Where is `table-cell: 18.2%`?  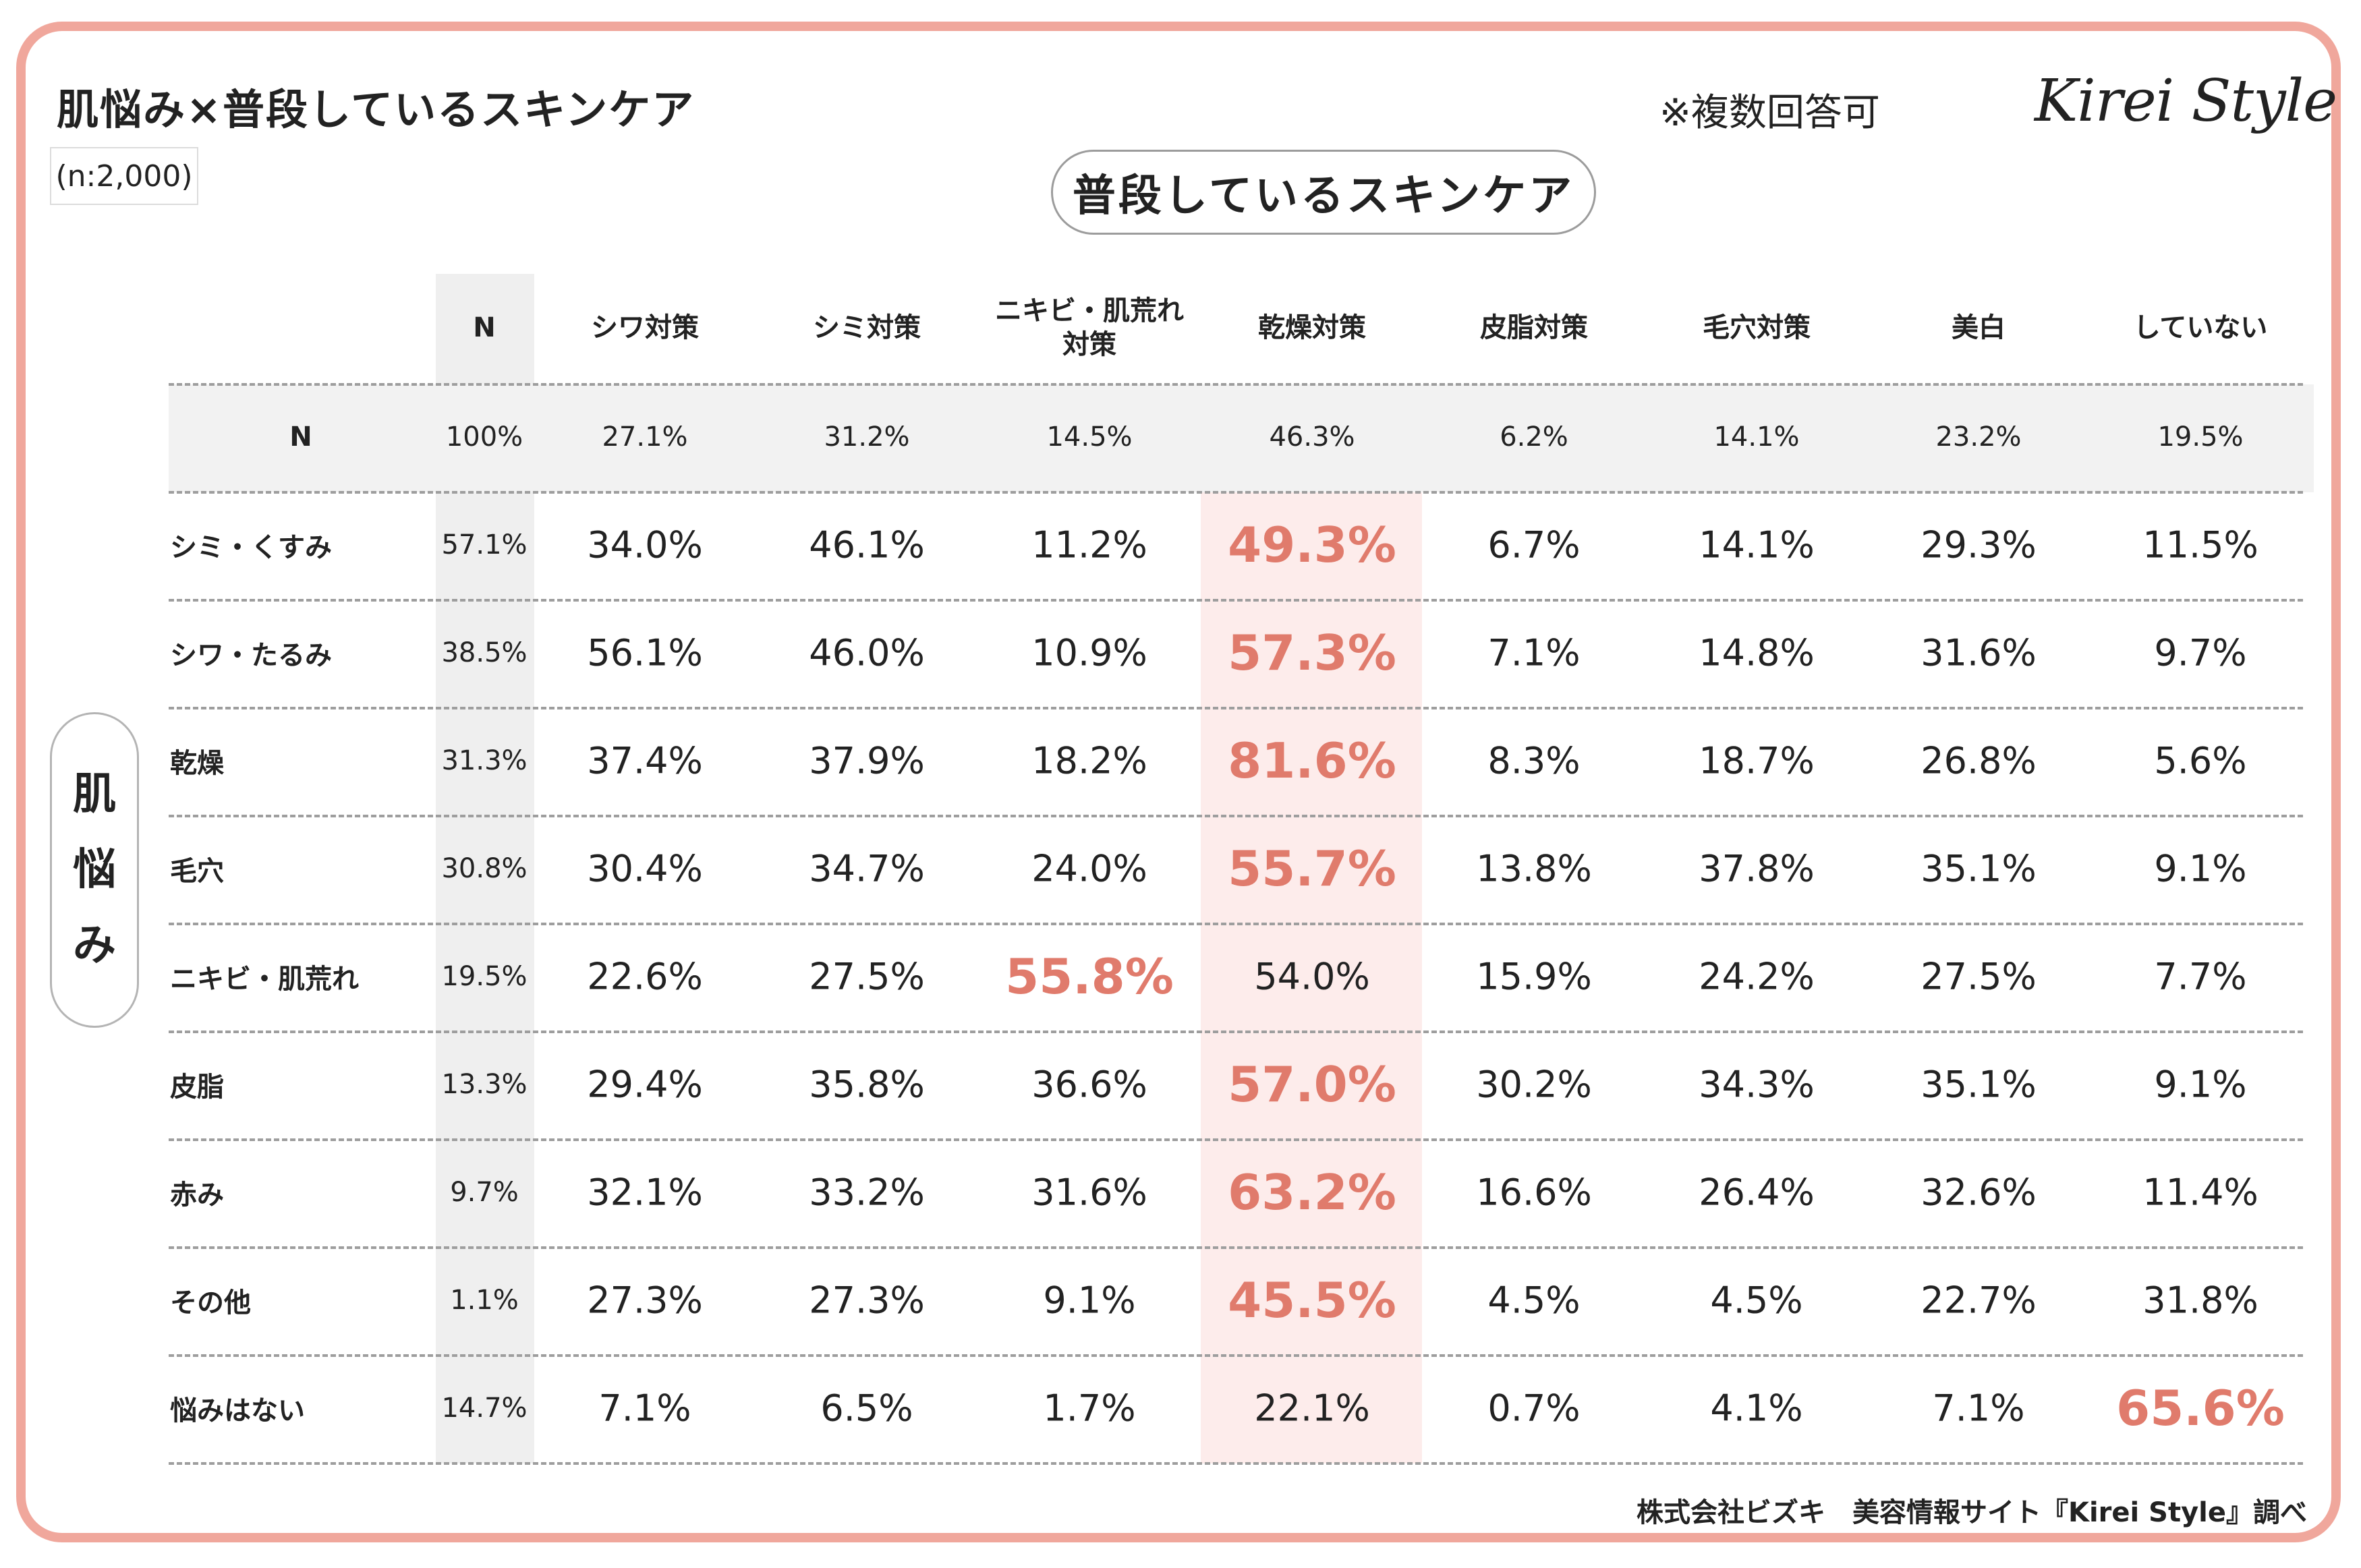 table-cell: 18.2% is located at coordinates (1089, 760).